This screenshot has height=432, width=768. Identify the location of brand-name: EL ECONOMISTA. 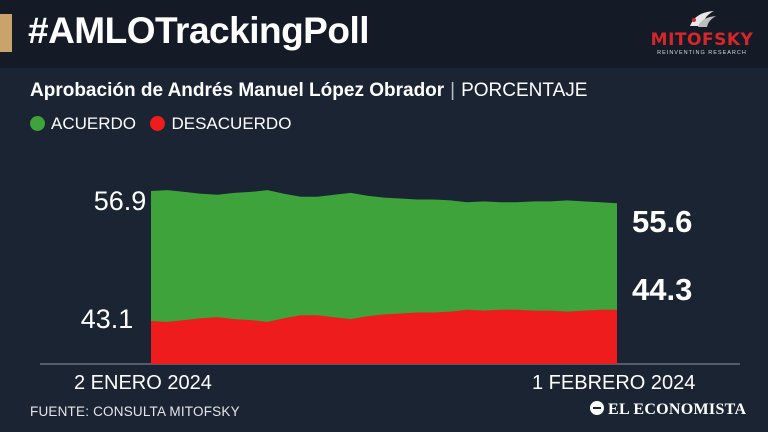
(677, 409).